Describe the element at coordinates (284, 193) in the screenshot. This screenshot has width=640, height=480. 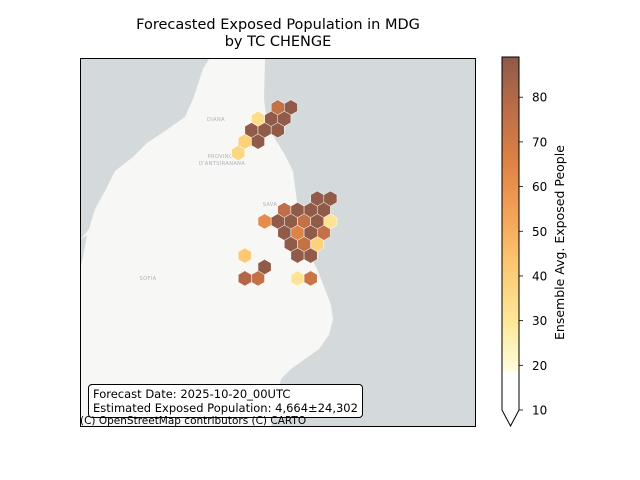
I see `hexbin-layer` at that location.